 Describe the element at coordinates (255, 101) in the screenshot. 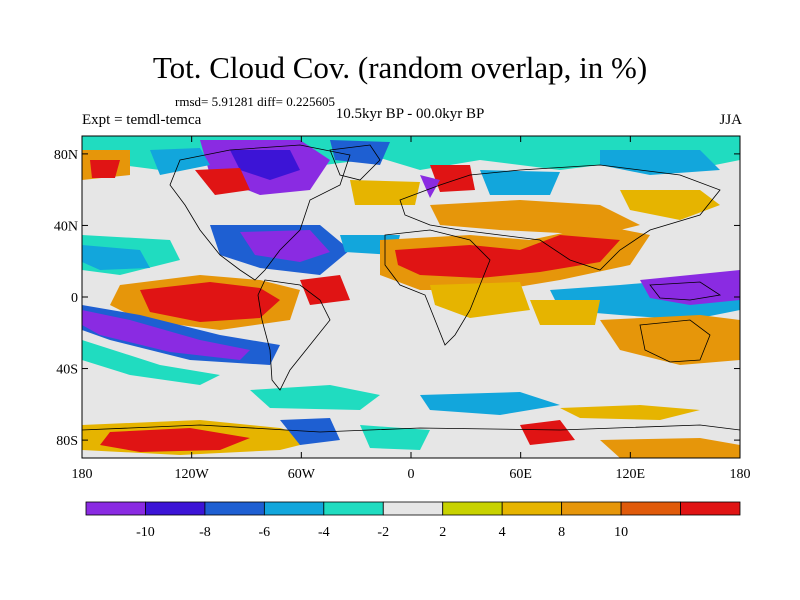

I see `stats-line: rmsd= 5.91281 diff= 0.225605` at that location.